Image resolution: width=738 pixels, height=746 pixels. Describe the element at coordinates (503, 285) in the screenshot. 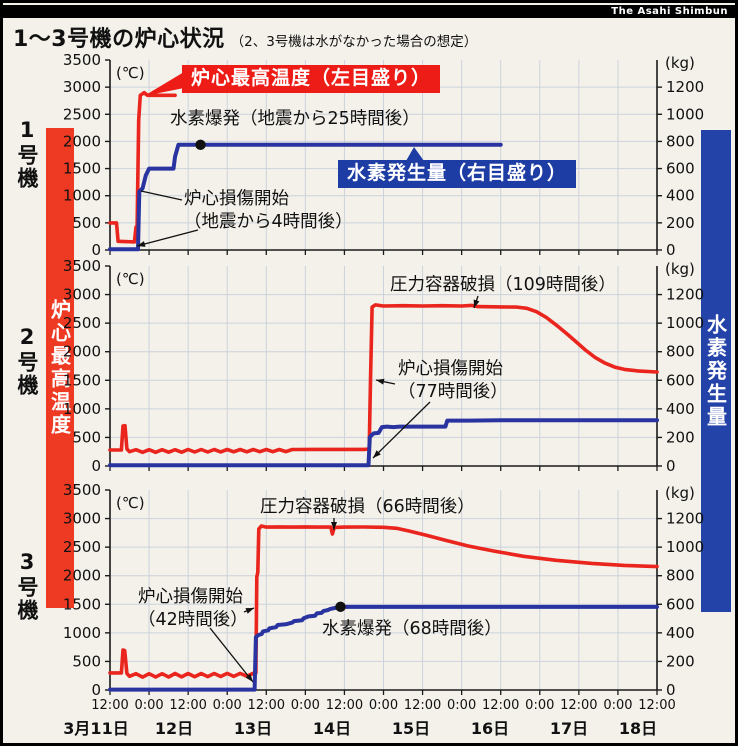

I see `annotation-label: 圧力容器破損（109時間後）` at that location.